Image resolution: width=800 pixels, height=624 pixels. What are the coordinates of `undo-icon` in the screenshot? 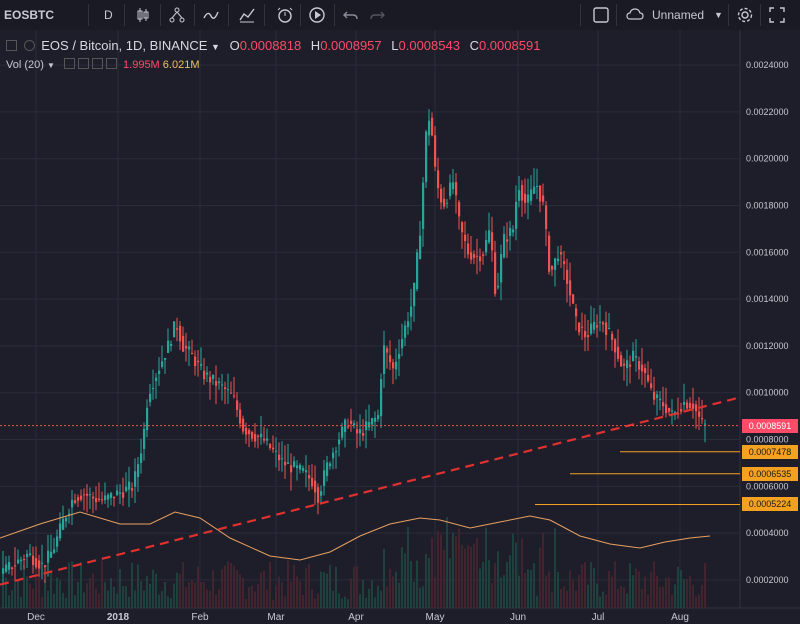 It's located at (351, 15).